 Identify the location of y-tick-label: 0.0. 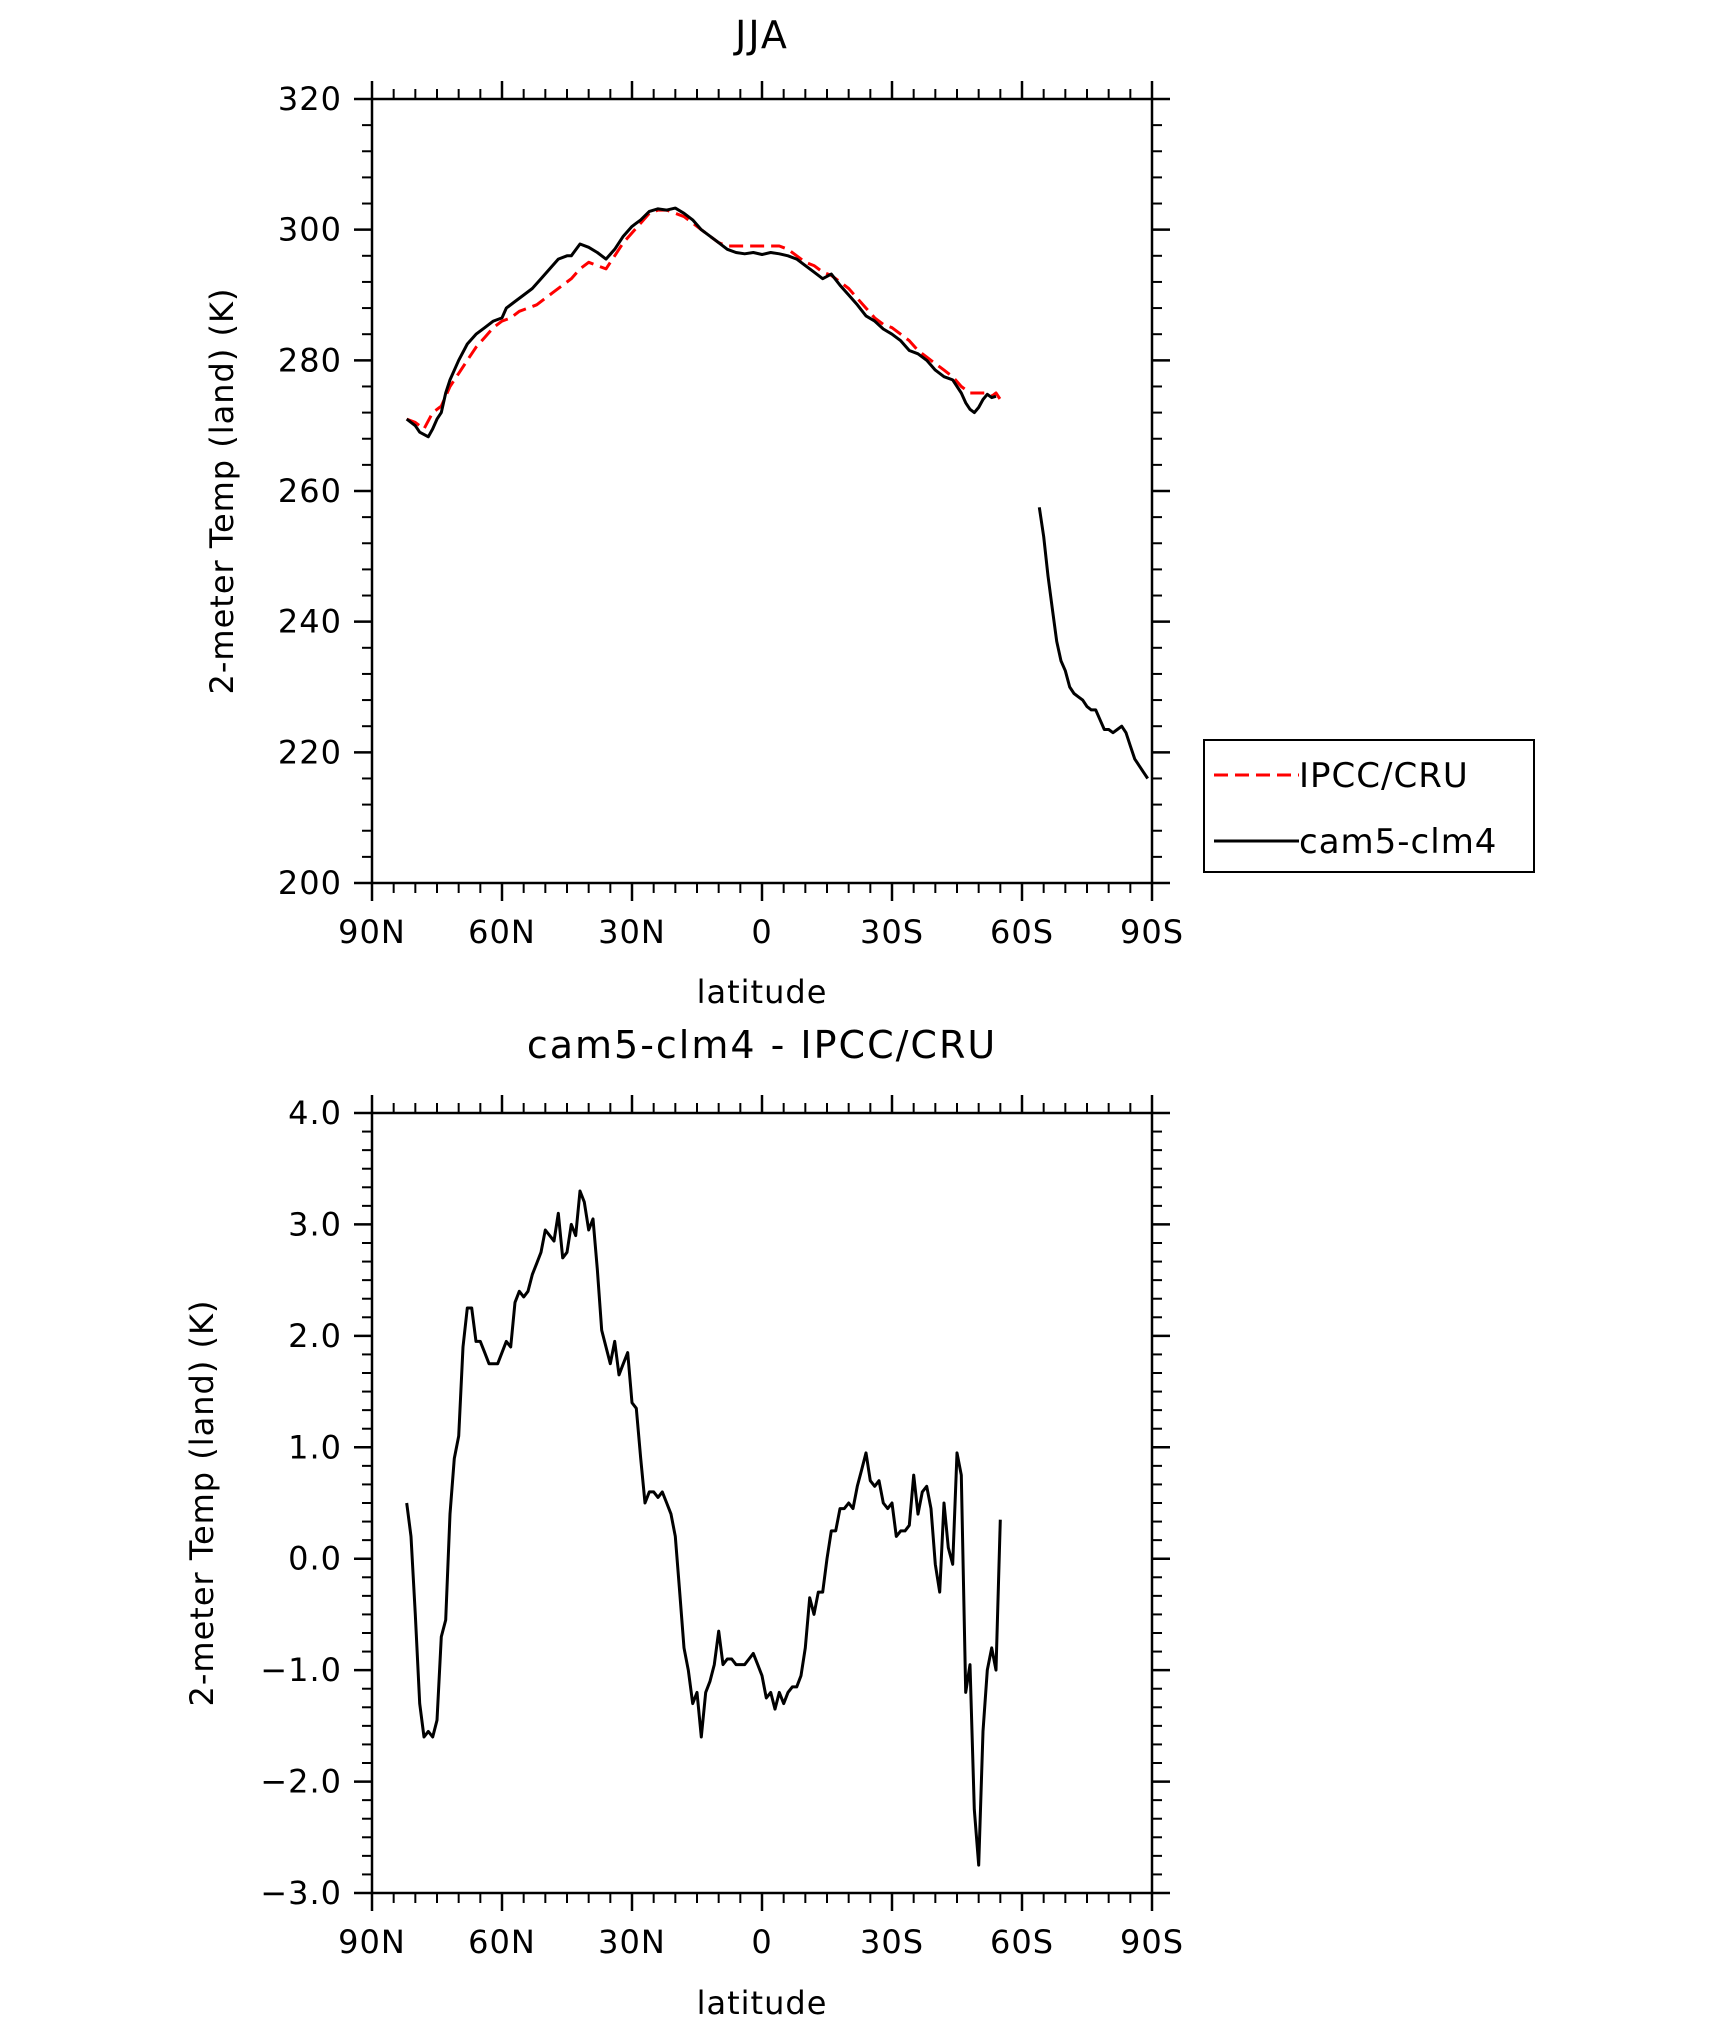
(315, 1559).